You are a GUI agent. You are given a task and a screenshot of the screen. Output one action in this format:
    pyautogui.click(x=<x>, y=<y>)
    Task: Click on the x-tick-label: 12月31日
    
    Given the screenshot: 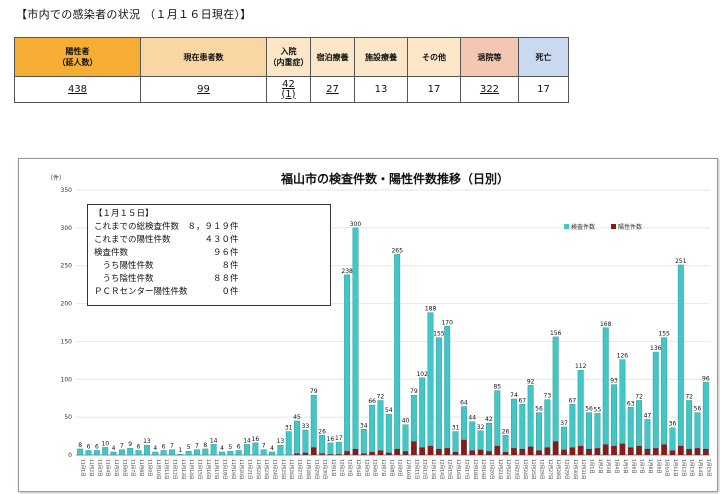 What is the action you would take?
    pyautogui.click(x=583, y=469)
    